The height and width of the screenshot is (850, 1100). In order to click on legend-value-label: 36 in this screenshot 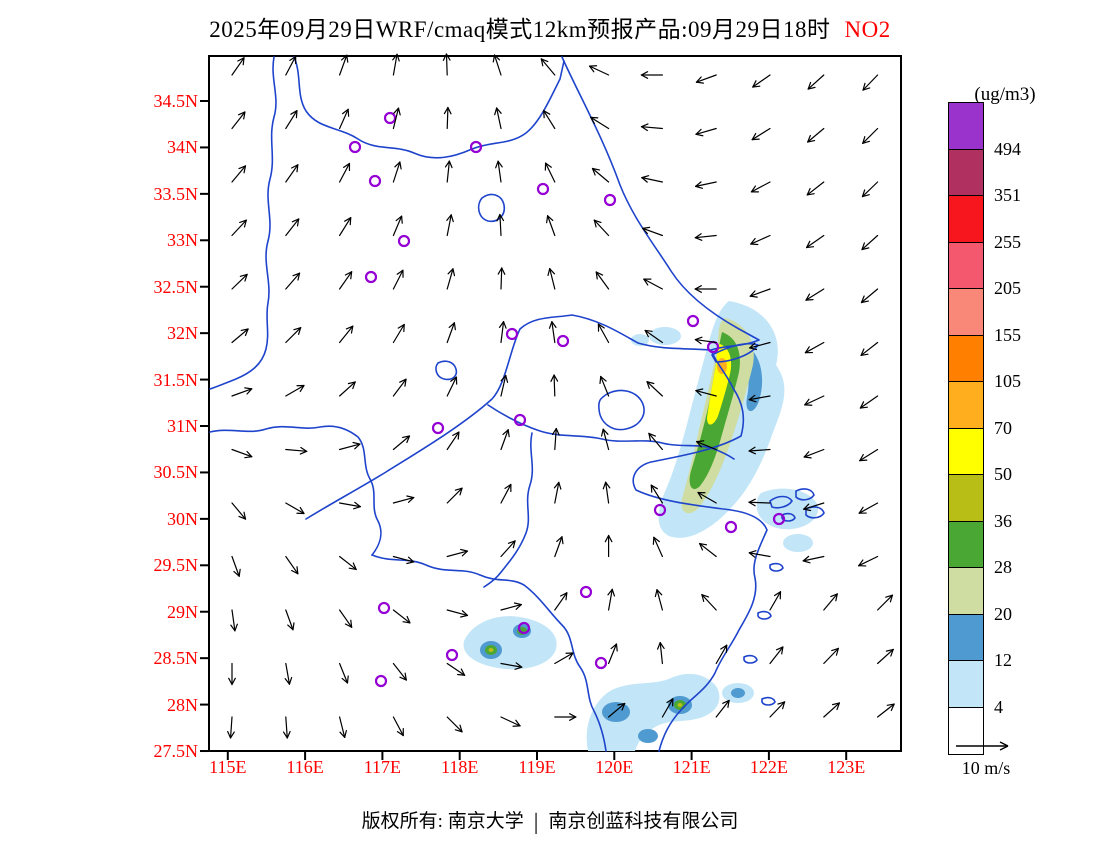, I will do `click(1003, 520)`.